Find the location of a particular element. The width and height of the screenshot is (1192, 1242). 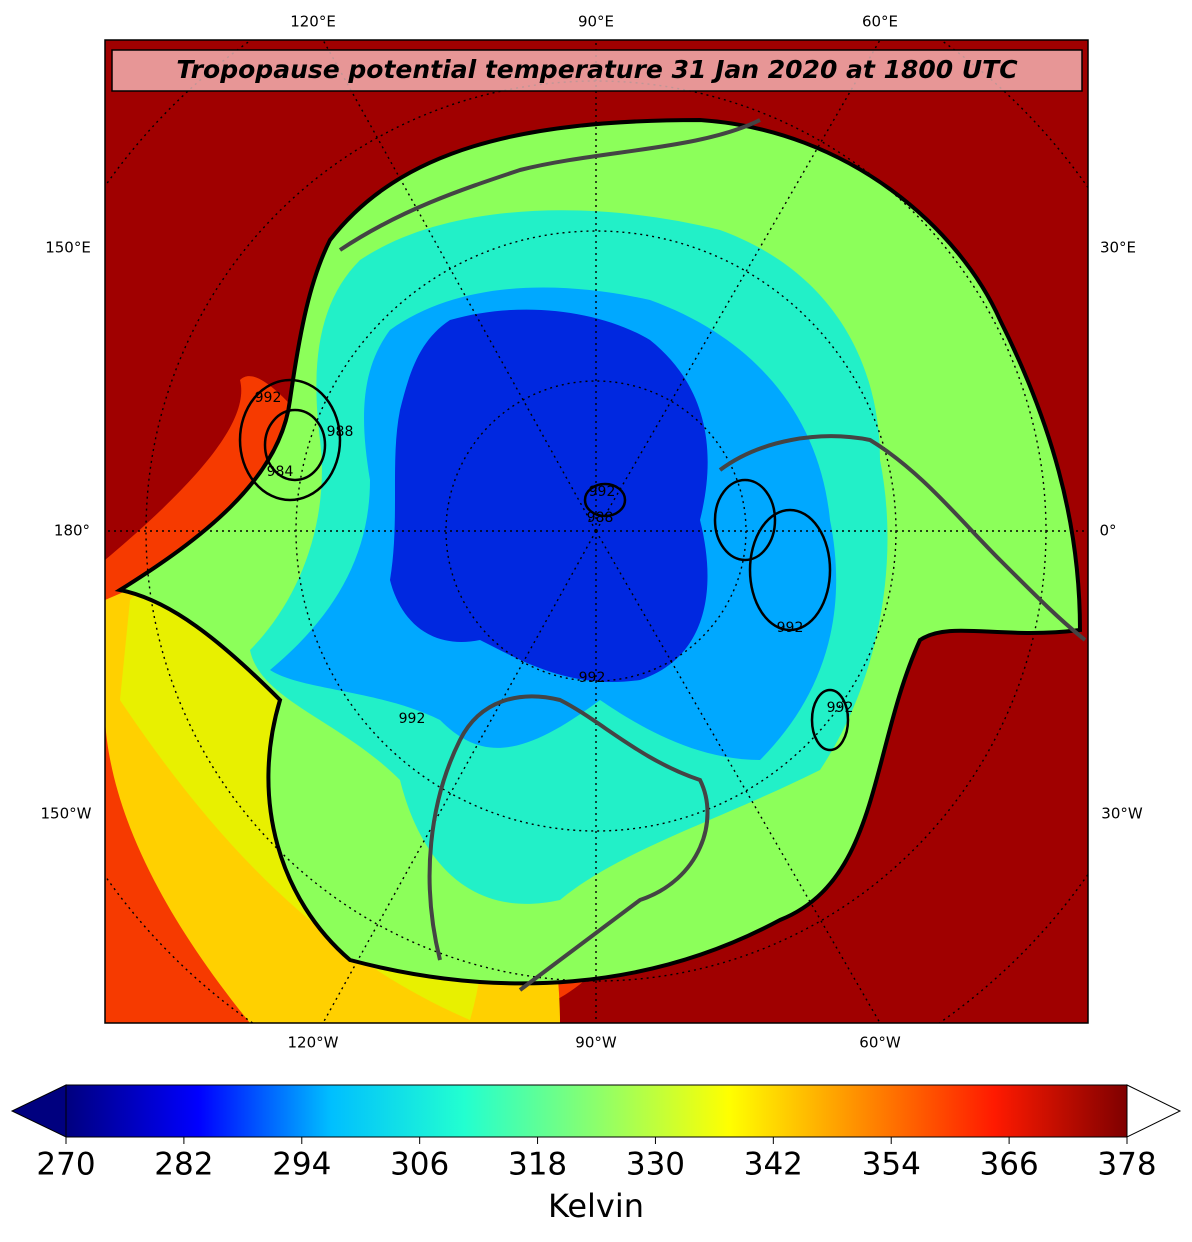

longitude-label: 30°W is located at coordinates (1122, 814).